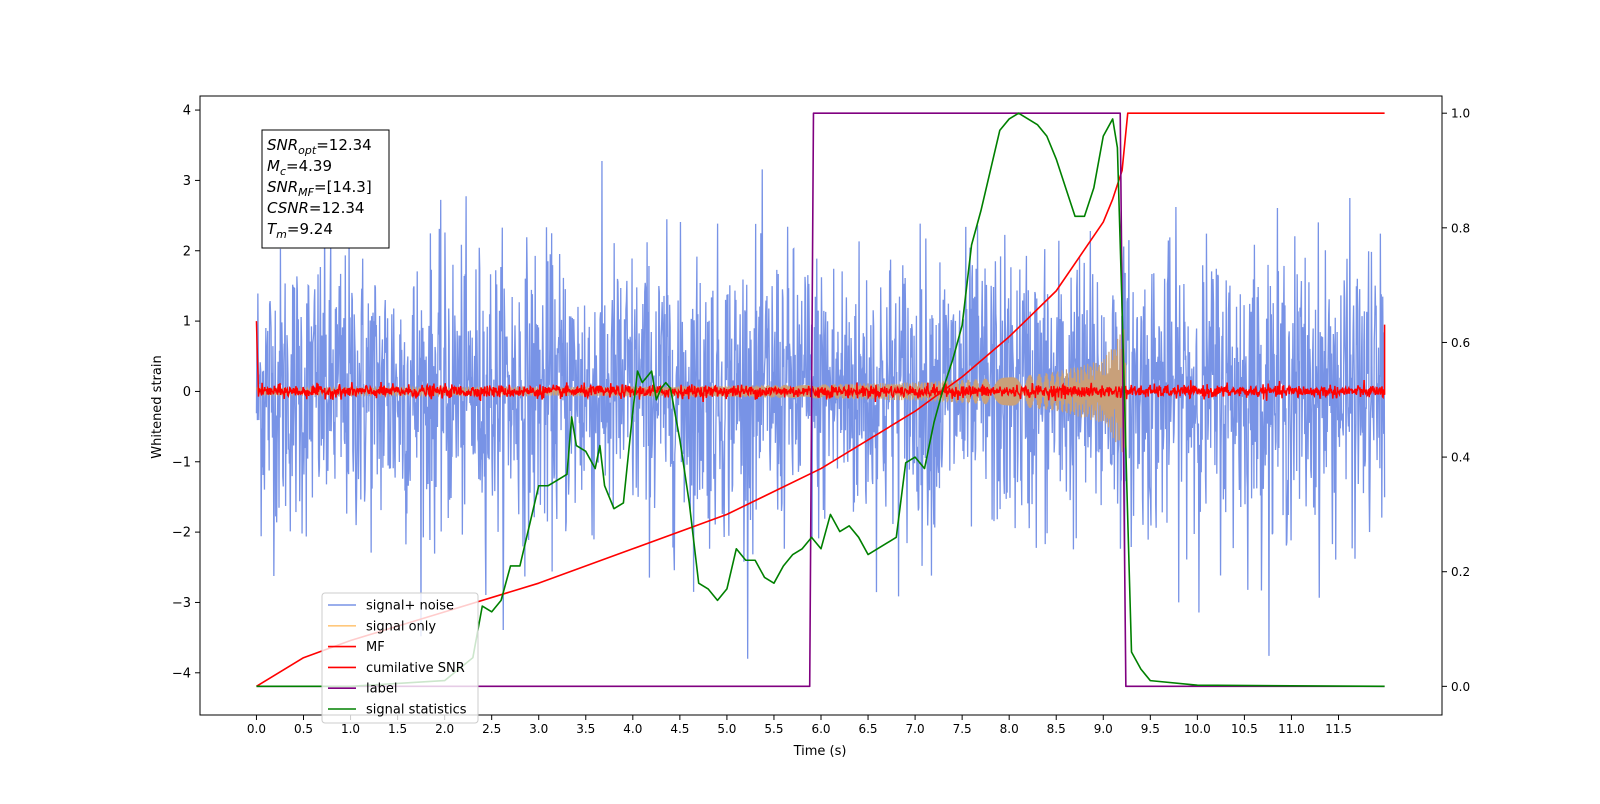 The width and height of the screenshot is (1600, 804). What do you see at coordinates (679, 729) in the screenshot?
I see `x-tick-label: 4.5` at bounding box center [679, 729].